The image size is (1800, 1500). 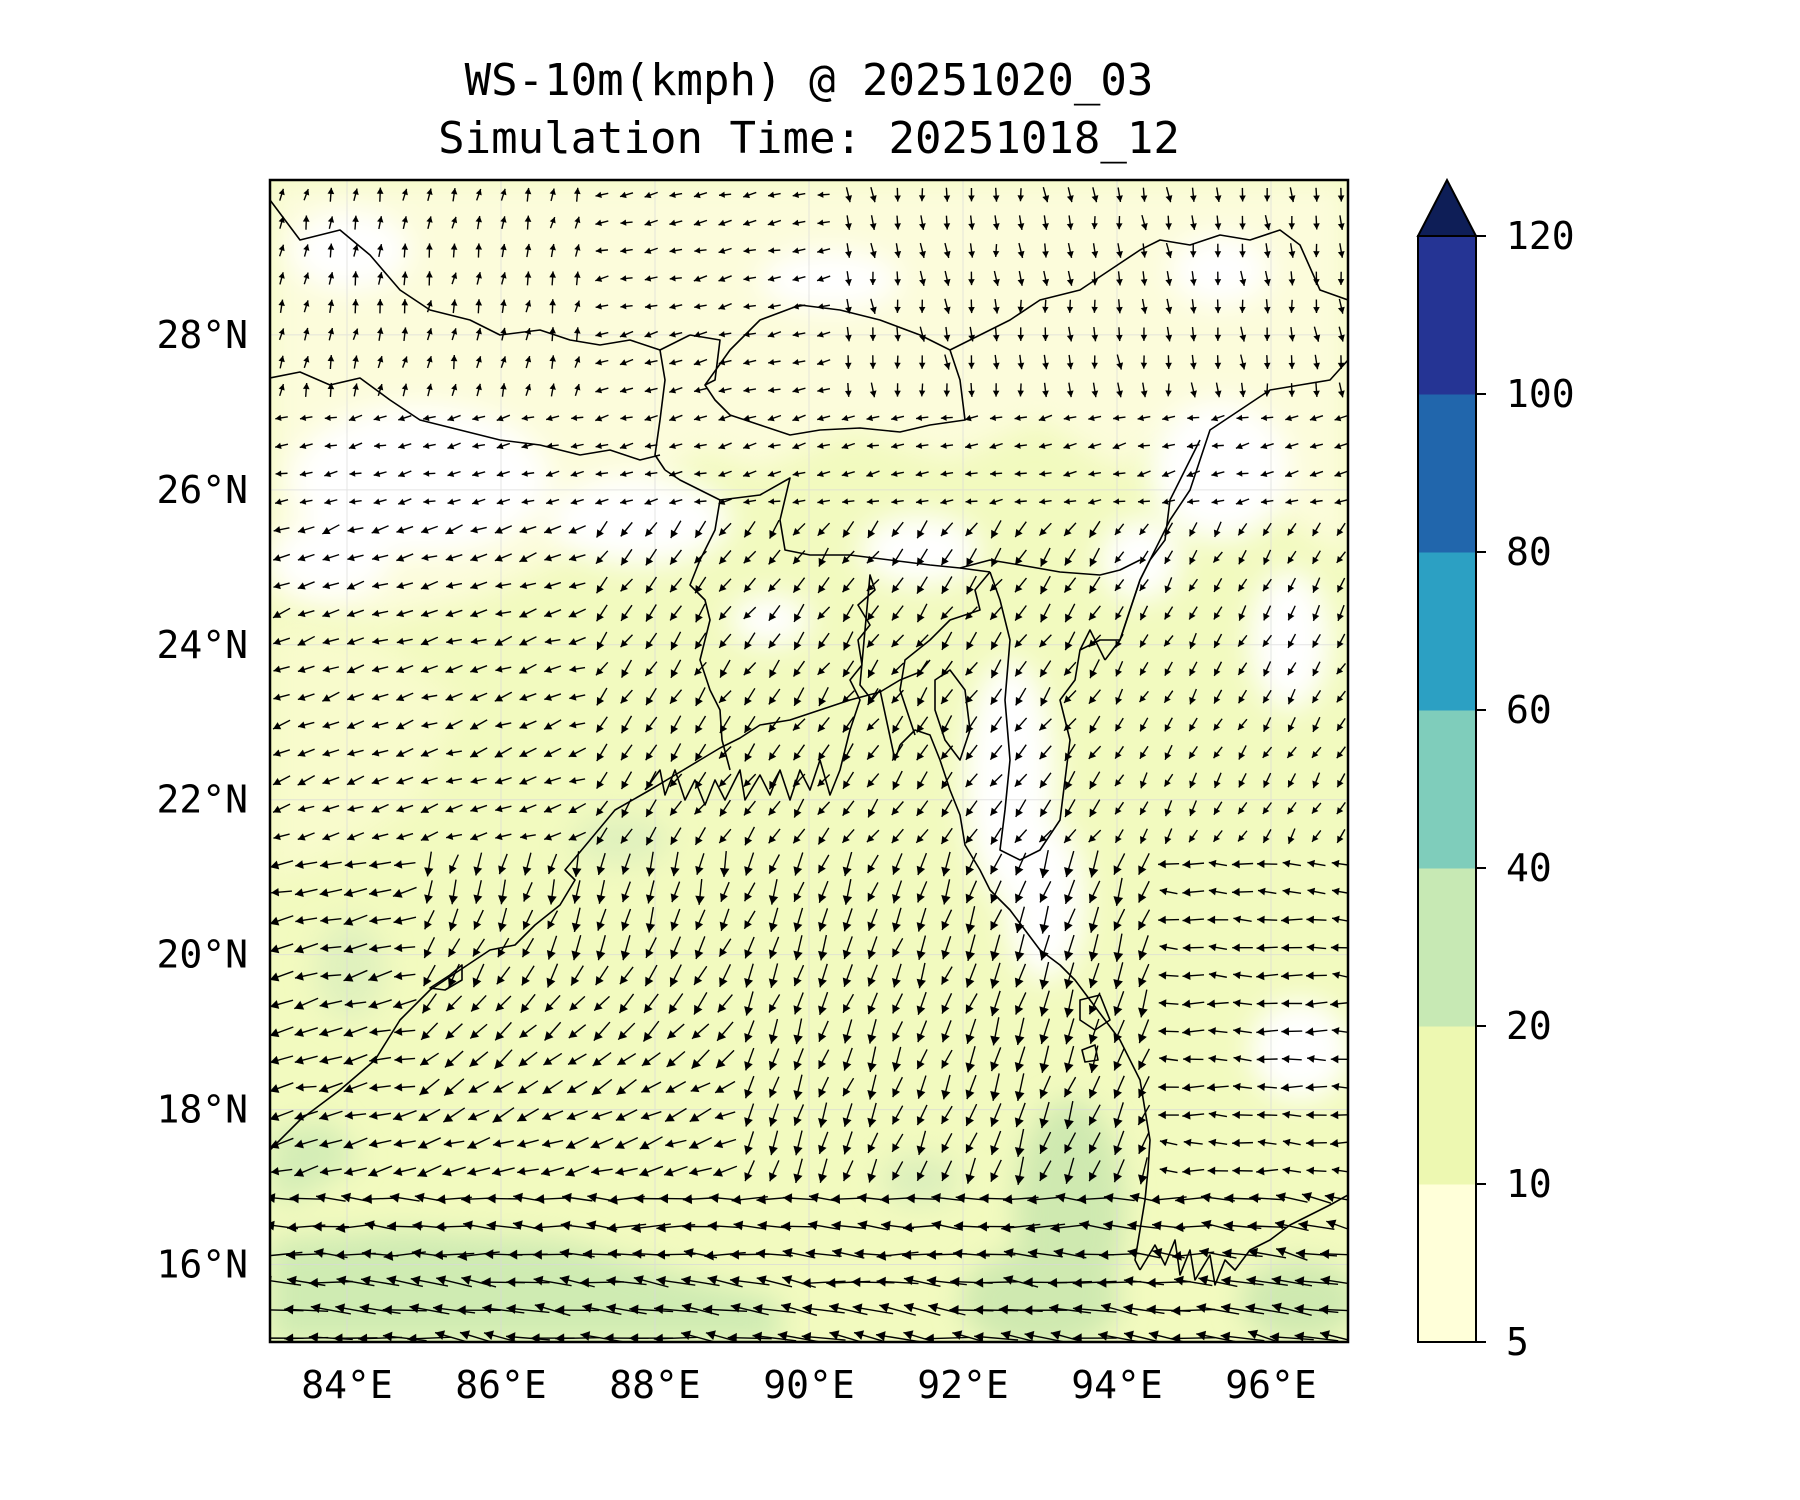 What do you see at coordinates (1540, 394) in the screenshot?
I see `colorbar-label: 100` at bounding box center [1540, 394].